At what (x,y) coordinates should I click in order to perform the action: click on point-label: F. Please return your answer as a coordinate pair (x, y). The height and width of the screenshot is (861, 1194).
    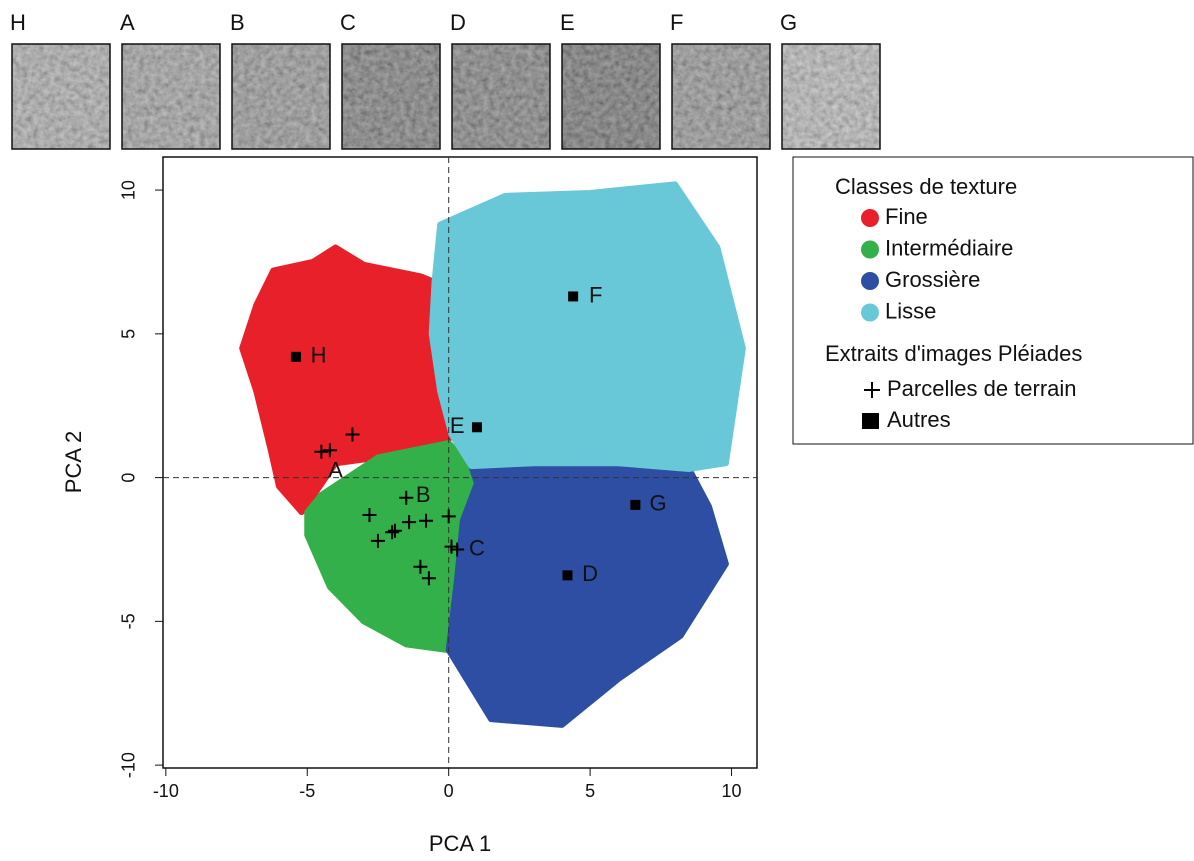
    Looking at the image, I should click on (595, 294).